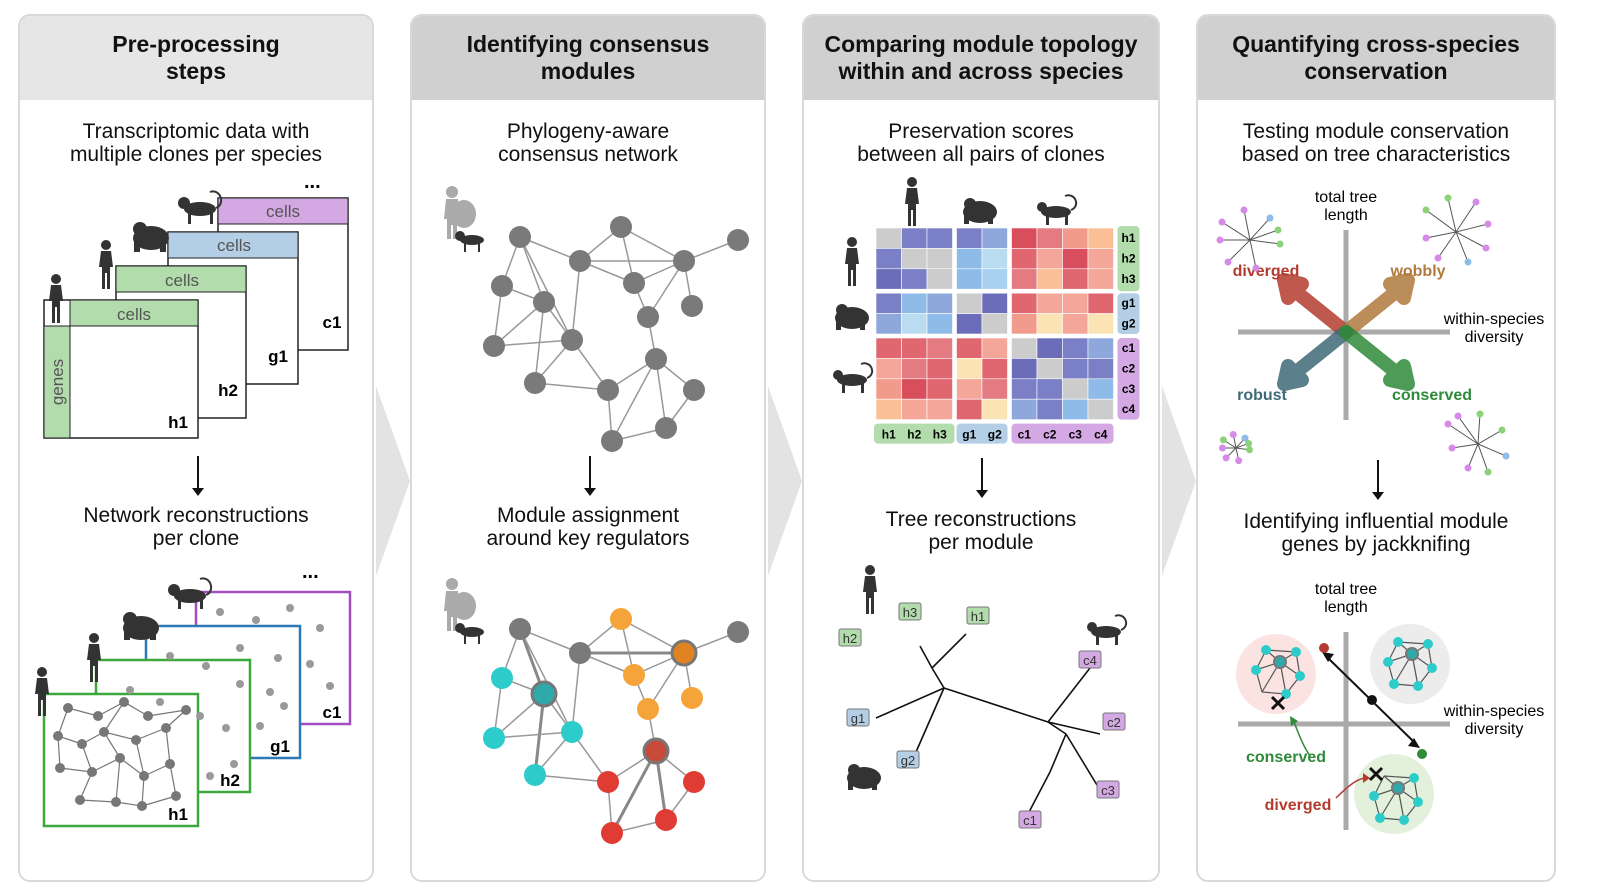 The height and width of the screenshot is (891, 1611). I want to click on human-icon, so click(56, 298).